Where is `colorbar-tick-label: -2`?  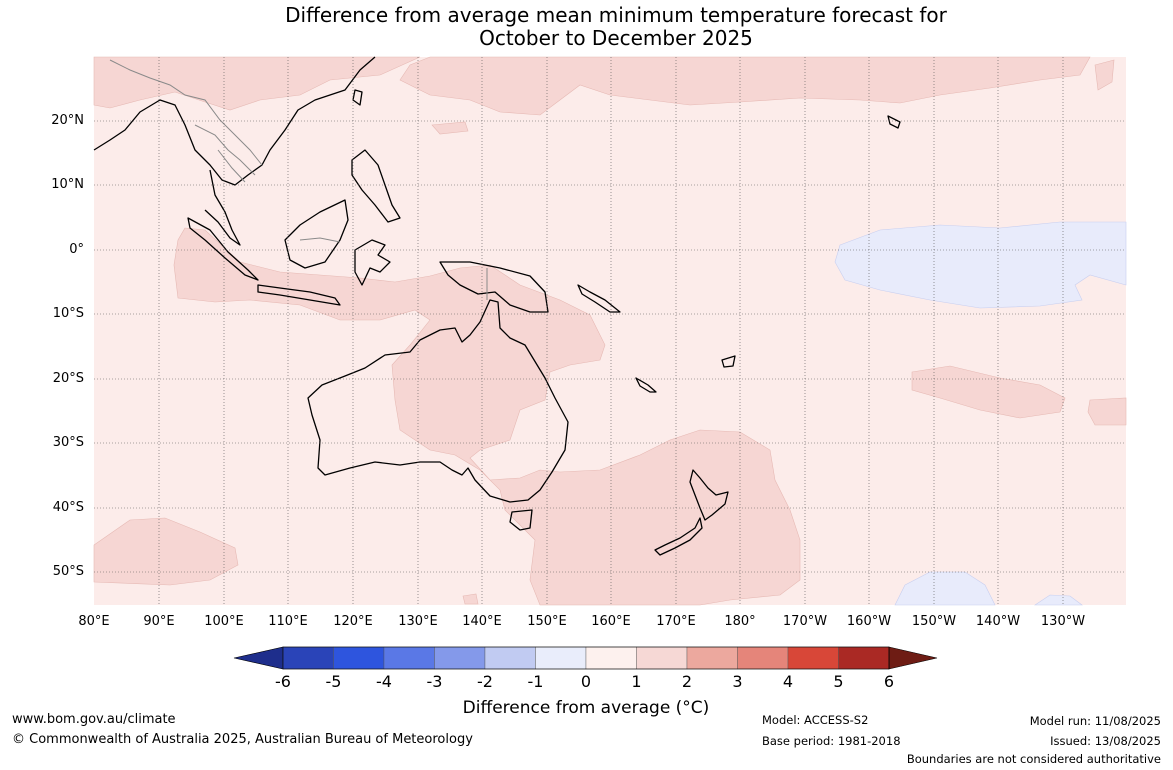
colorbar-tick-label: -2 is located at coordinates (485, 681).